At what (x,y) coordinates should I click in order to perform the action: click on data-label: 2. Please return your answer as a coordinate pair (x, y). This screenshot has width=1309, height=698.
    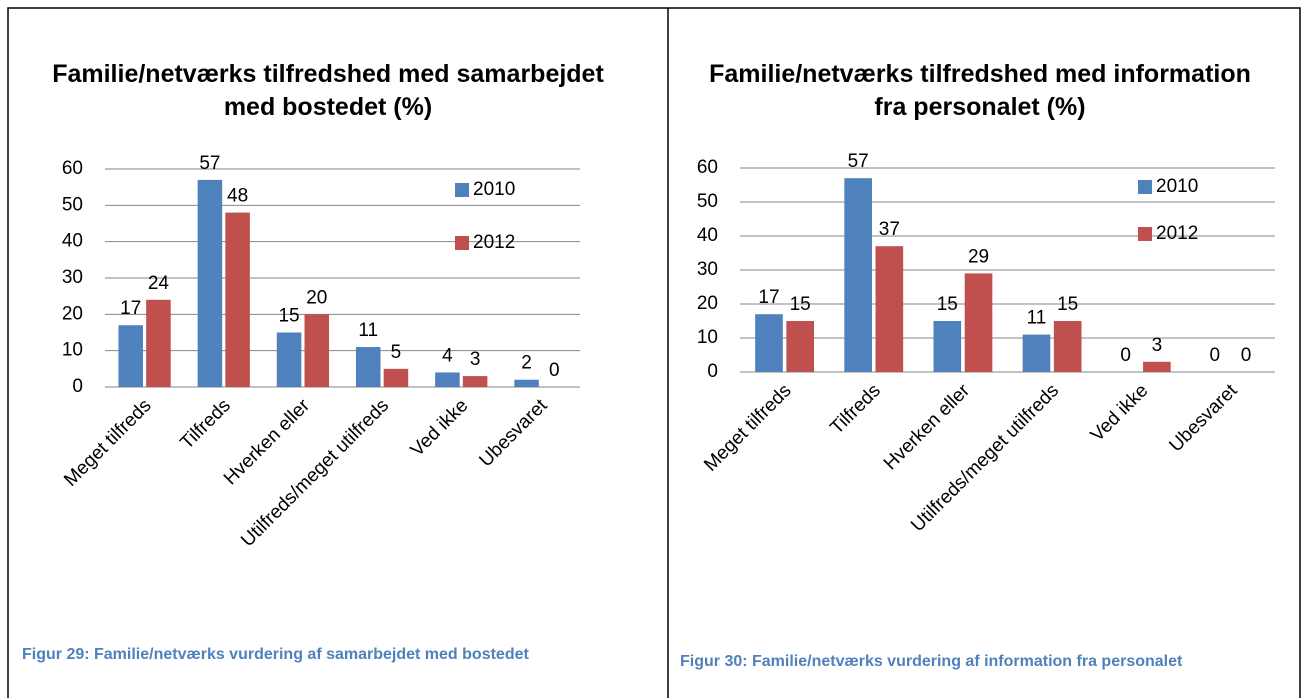
    Looking at the image, I should click on (526, 363).